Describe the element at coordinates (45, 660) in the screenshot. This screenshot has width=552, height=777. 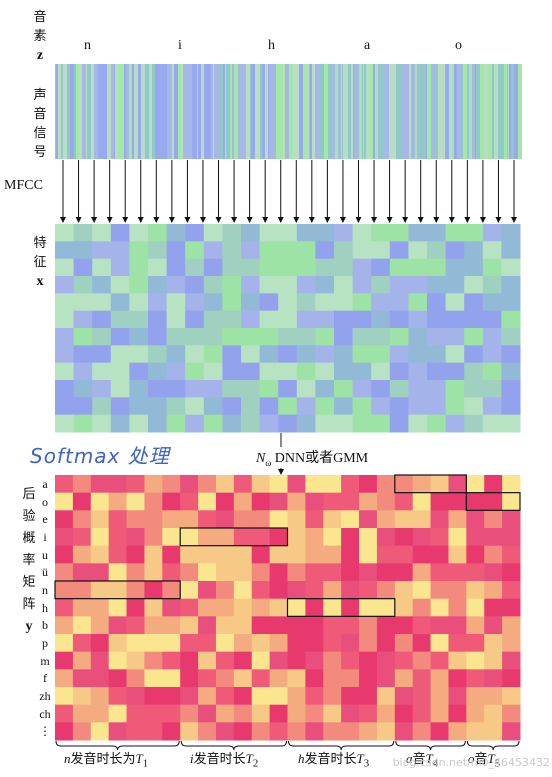
I see `row-label: m` at that location.